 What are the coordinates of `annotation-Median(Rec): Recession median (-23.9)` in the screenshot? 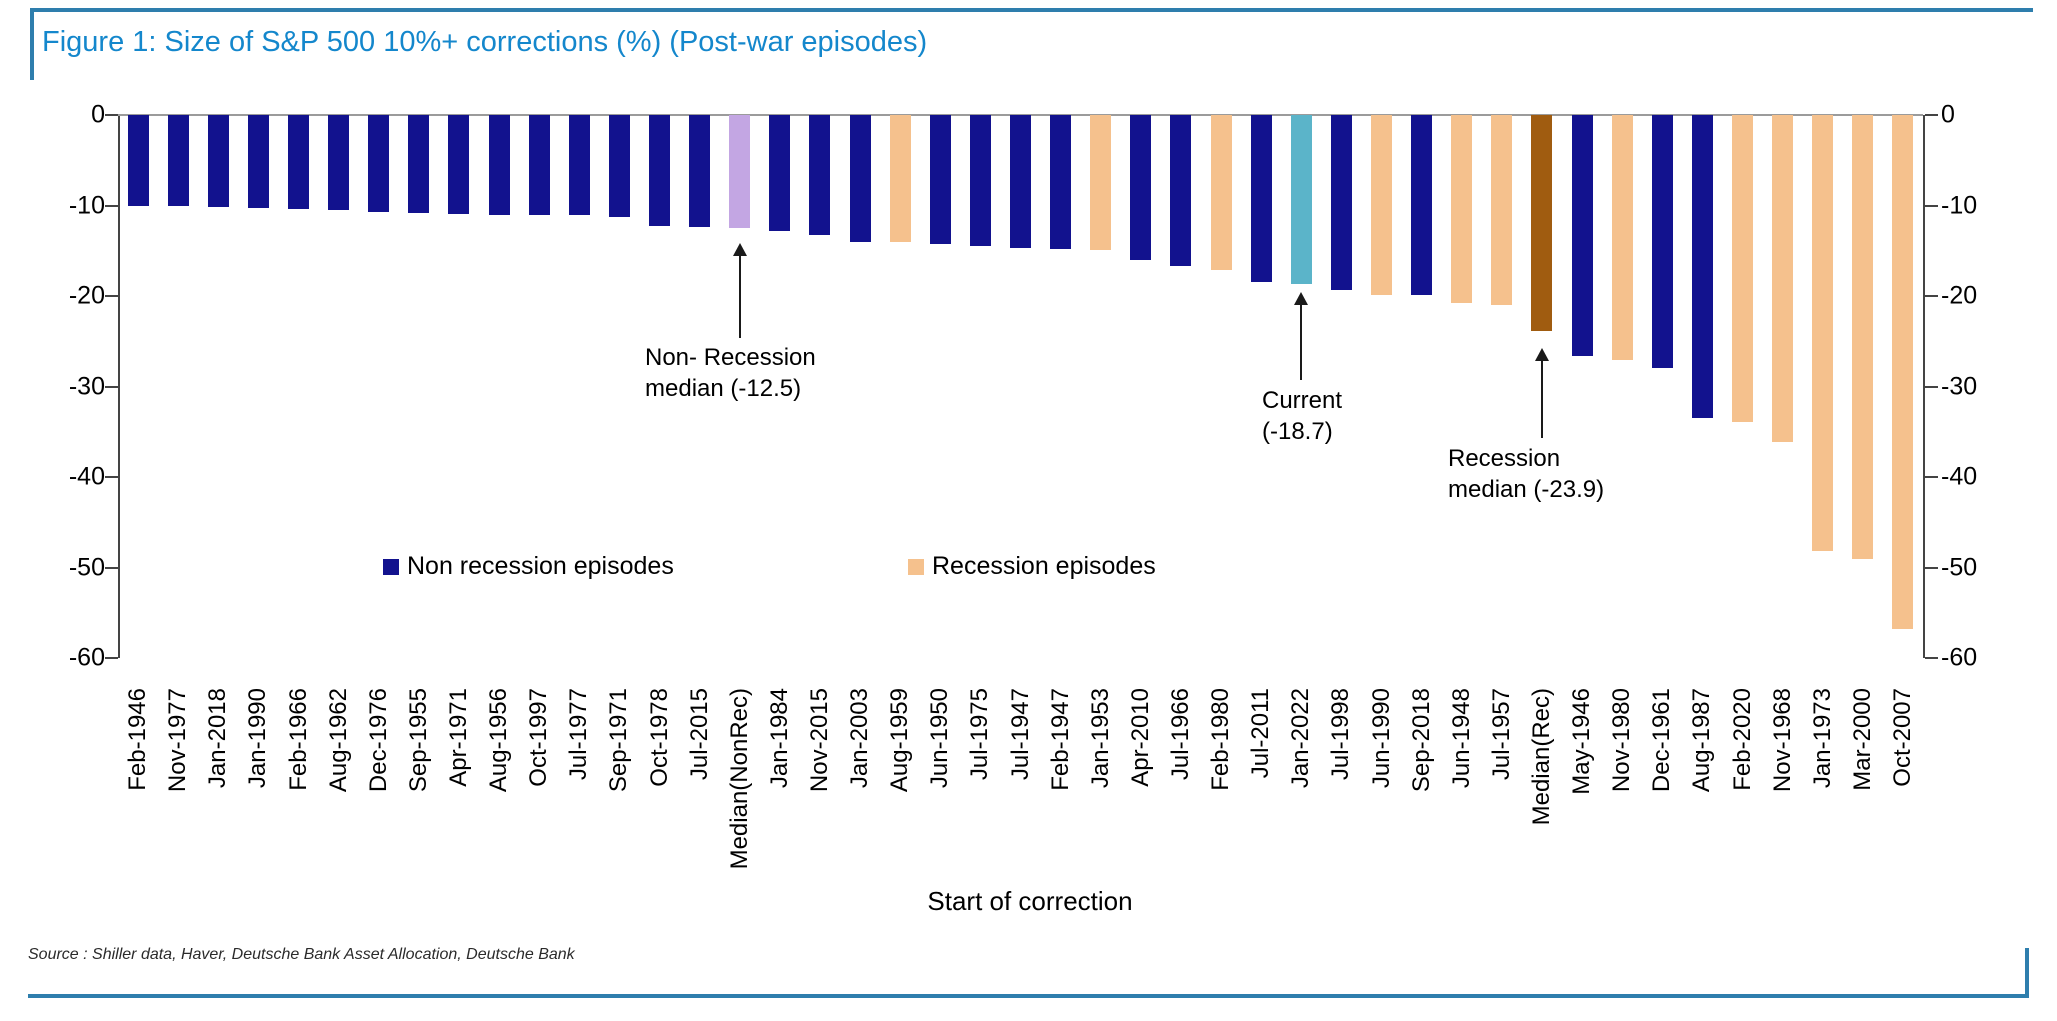 It's located at (1526, 474).